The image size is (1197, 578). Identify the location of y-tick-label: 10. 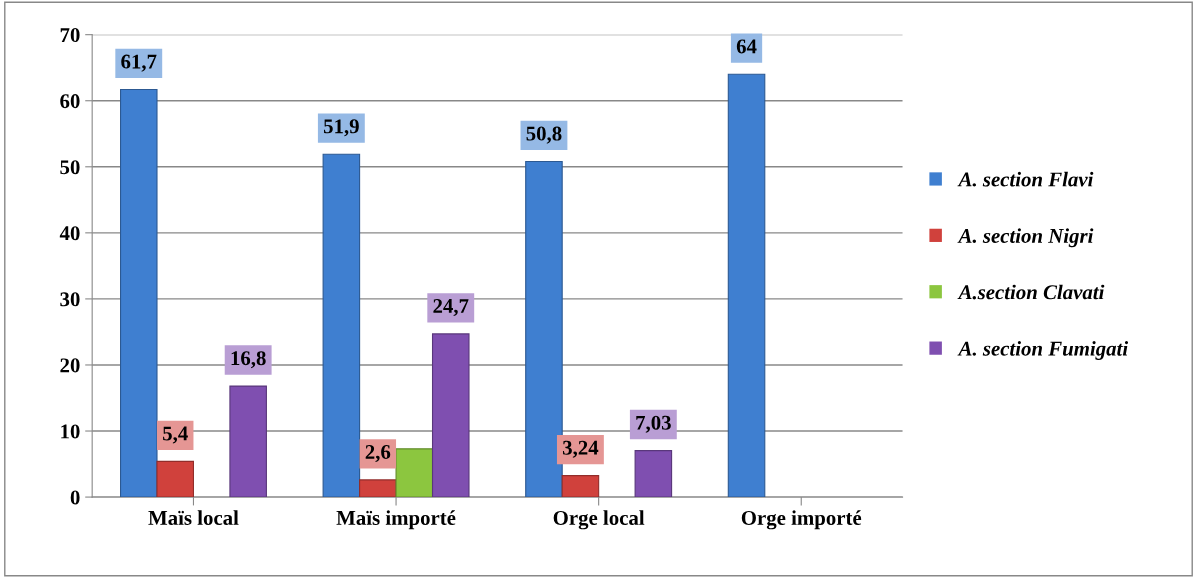
(70, 431).